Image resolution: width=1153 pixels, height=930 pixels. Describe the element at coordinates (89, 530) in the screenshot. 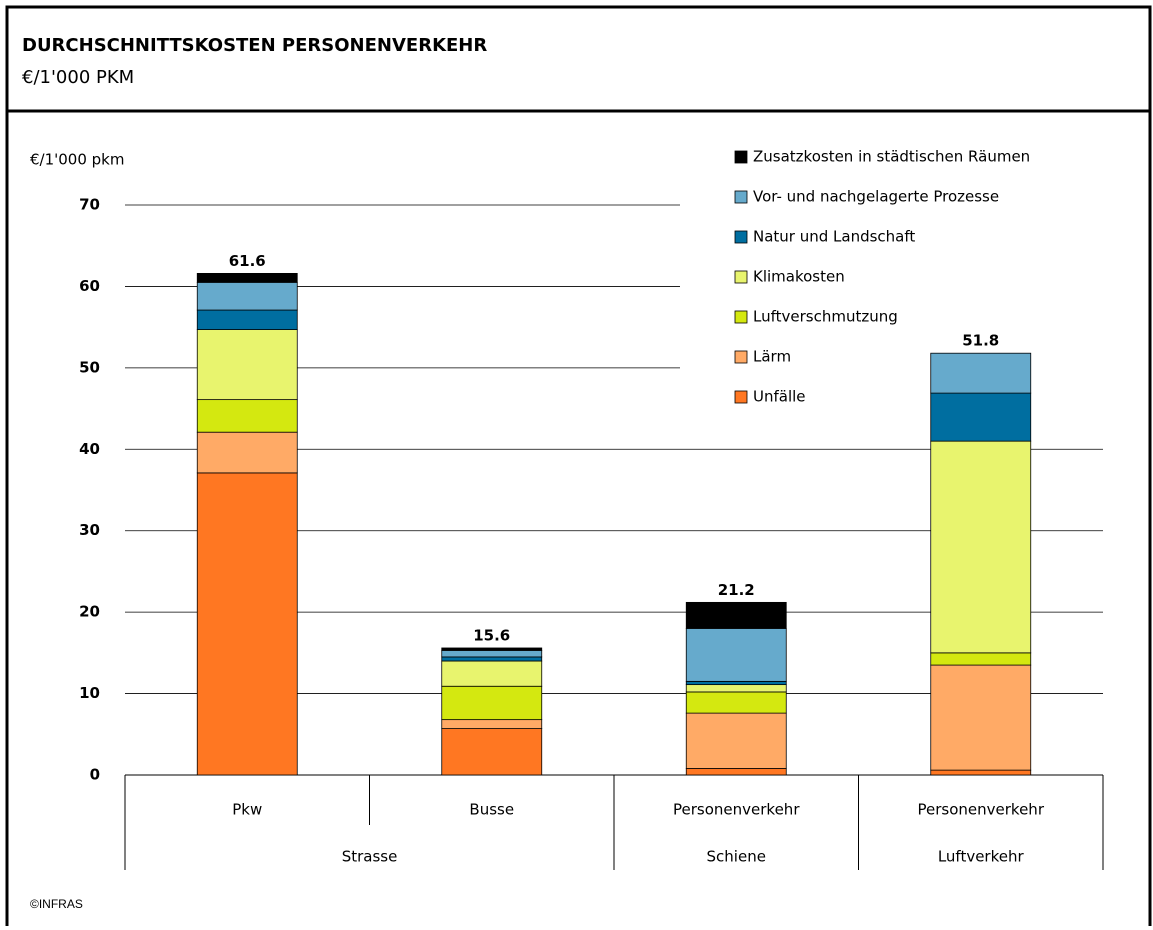

I see `y-tick-label: 30` at that location.